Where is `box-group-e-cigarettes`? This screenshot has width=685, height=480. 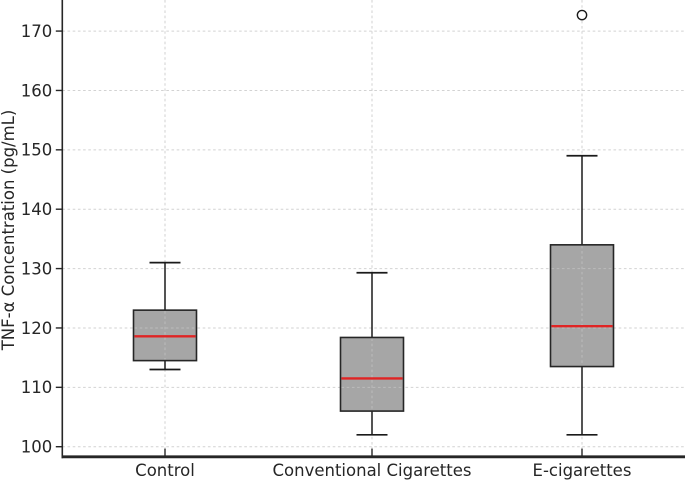
box-group-e-cigarettes is located at coordinates (582, 222).